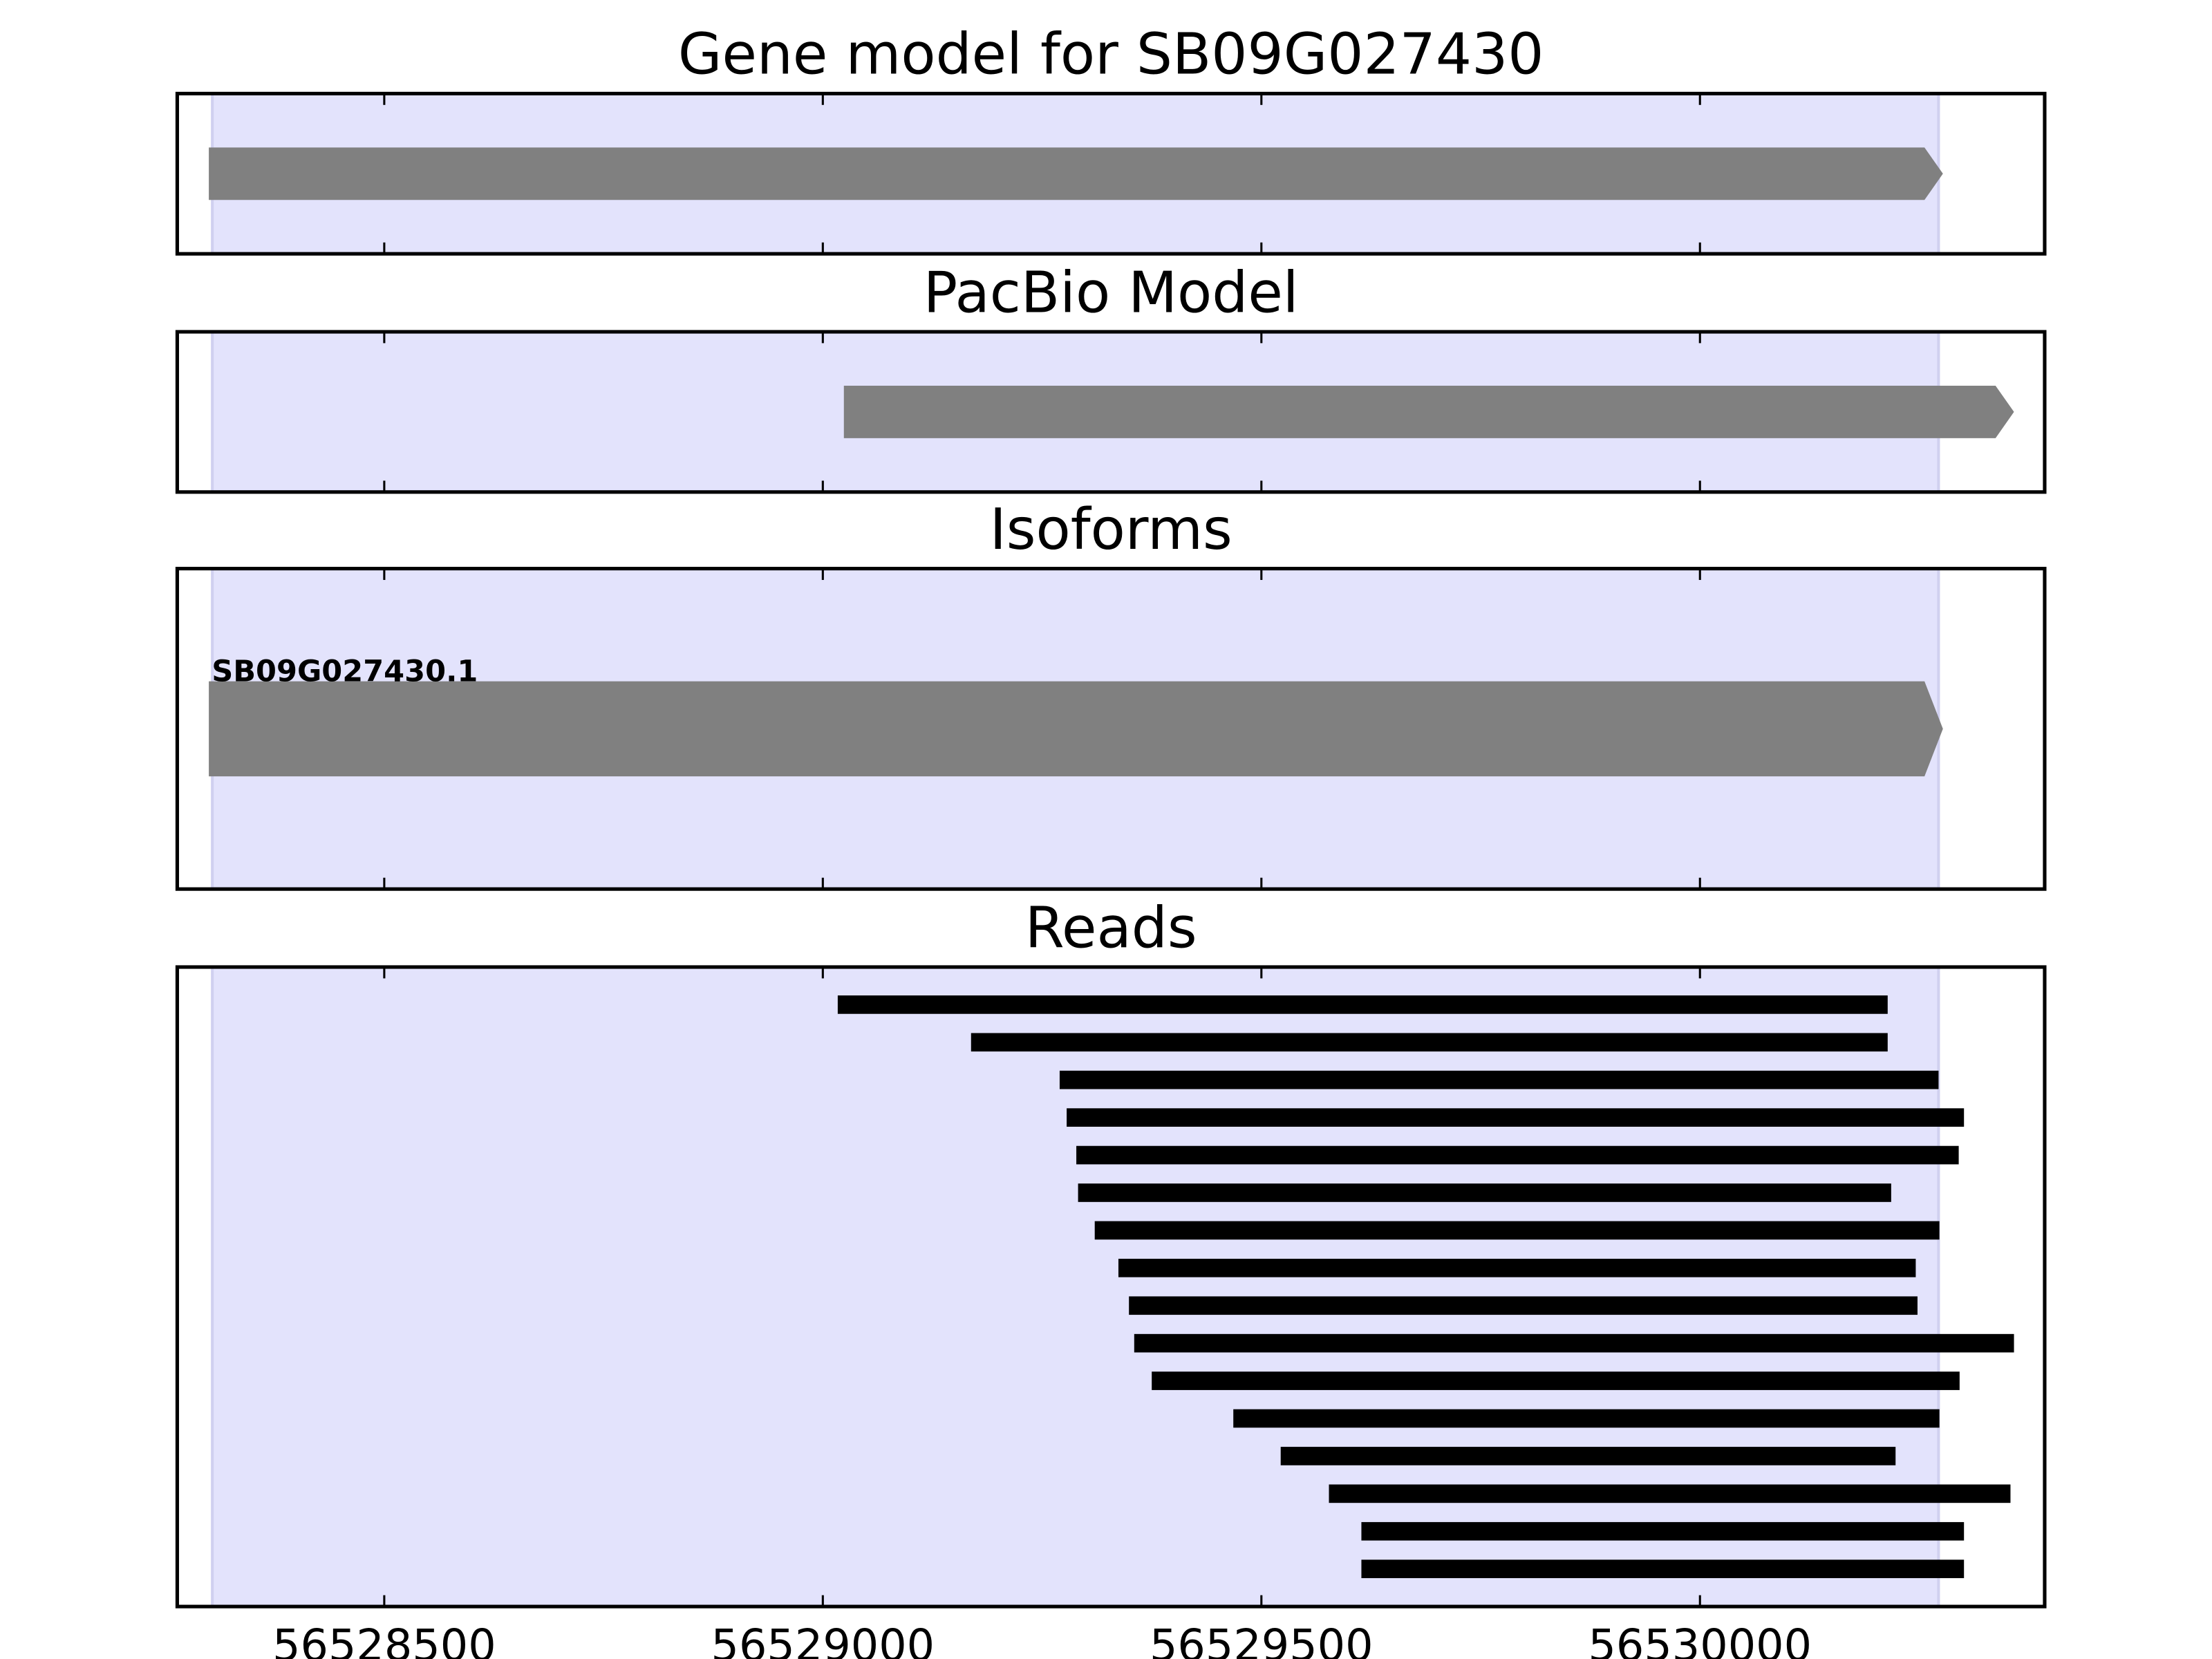  What do you see at coordinates (1111, 530) in the screenshot?
I see `panel-title: Isoforms` at bounding box center [1111, 530].